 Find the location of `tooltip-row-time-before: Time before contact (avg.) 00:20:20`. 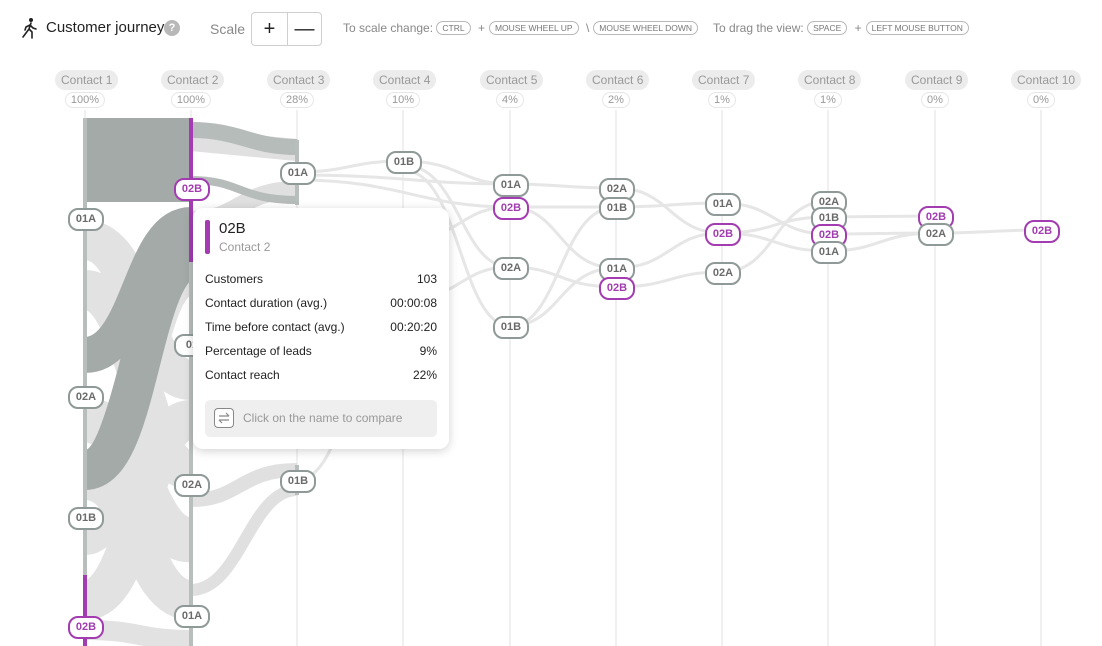

tooltip-row-time-before: Time before contact (avg.) 00:20:20 is located at coordinates (321, 327).